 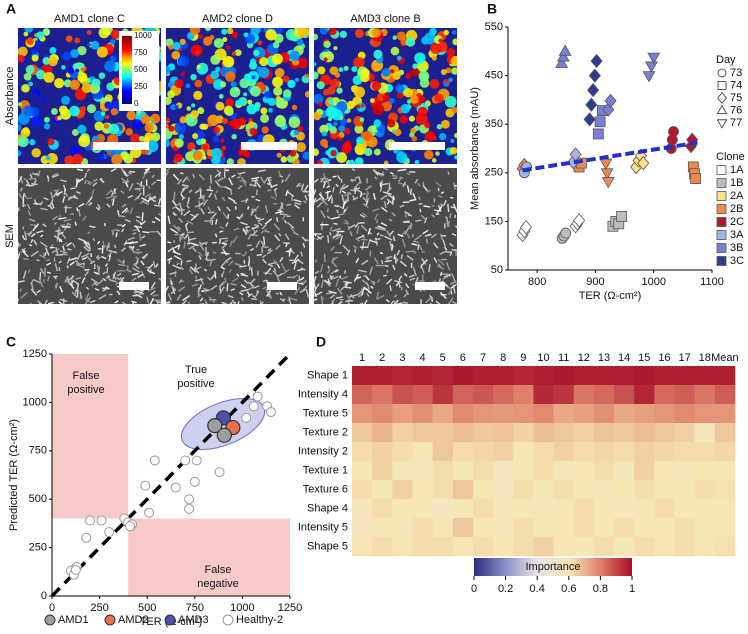 What do you see at coordinates (568, 589) in the screenshot?
I see `colorbar-tick-label: 0.6` at bounding box center [568, 589].